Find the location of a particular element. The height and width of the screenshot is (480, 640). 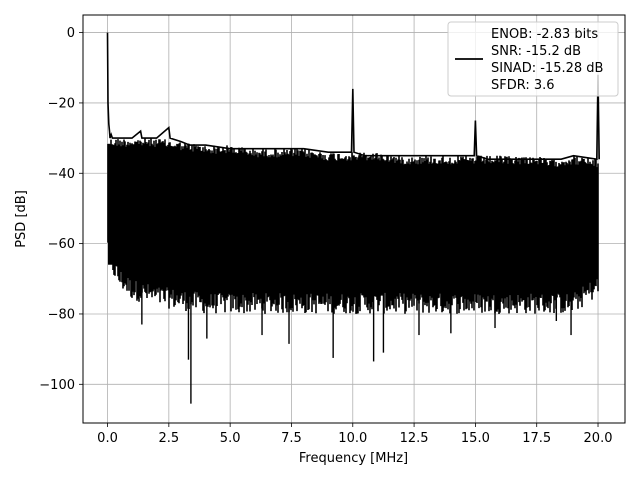

x-tick-label: 15.0 is located at coordinates (475, 438).